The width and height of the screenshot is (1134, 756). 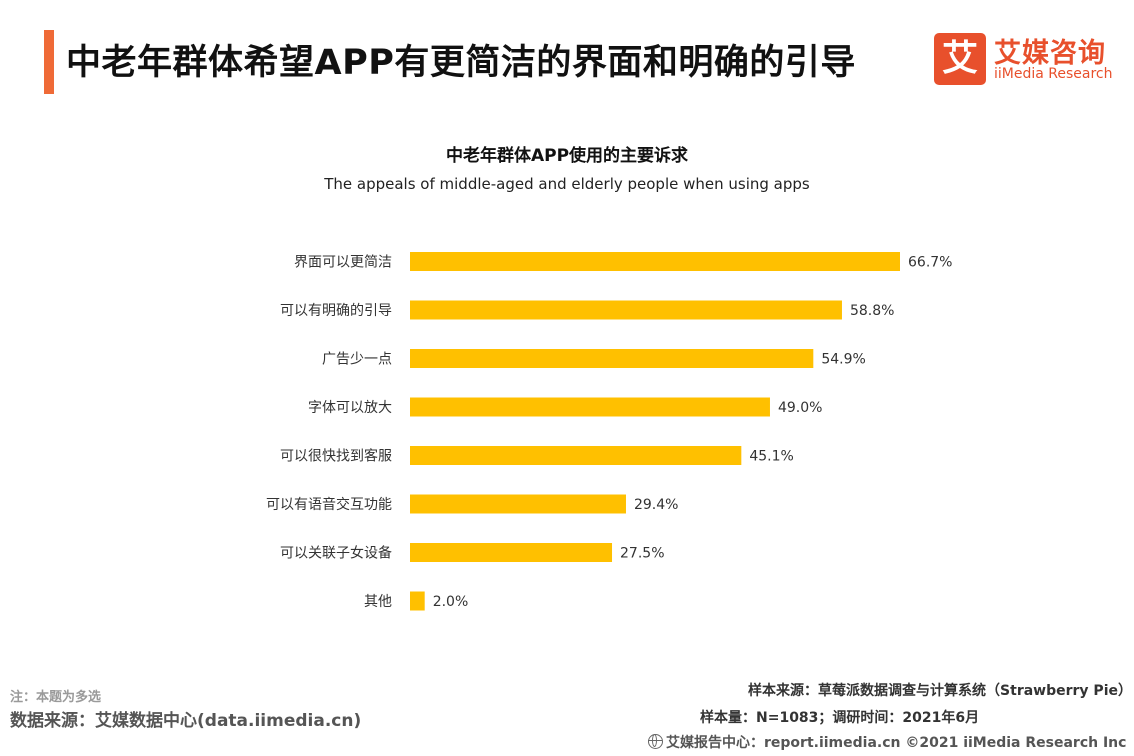 I want to click on data-source: 数据来源：艾媒数据中心(data.iimedia.cn), so click(x=186, y=721).